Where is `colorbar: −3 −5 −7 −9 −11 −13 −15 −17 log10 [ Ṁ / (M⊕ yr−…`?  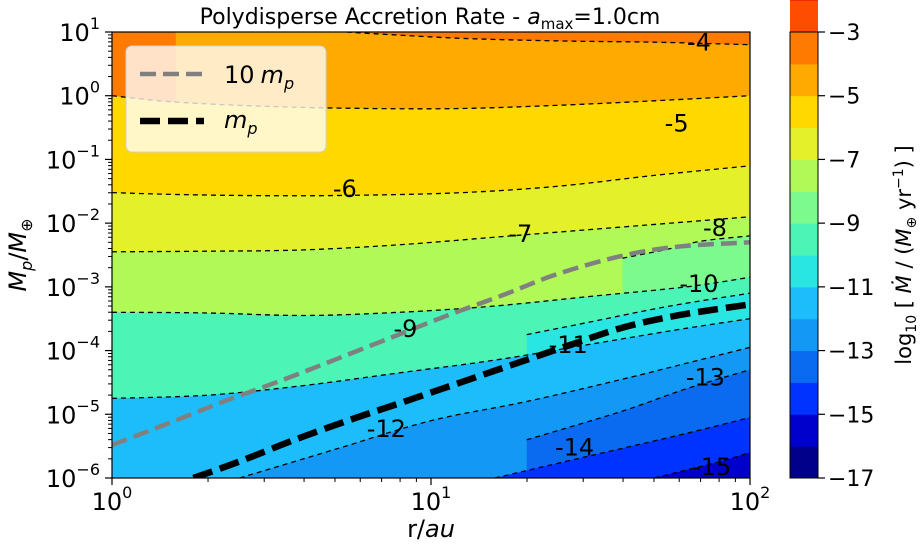
colorbar: −3 −5 −7 −9 −11 −13 −15 −17 log10 [ Ṁ / (M⊕ yr−… is located at coordinates (854, 246).